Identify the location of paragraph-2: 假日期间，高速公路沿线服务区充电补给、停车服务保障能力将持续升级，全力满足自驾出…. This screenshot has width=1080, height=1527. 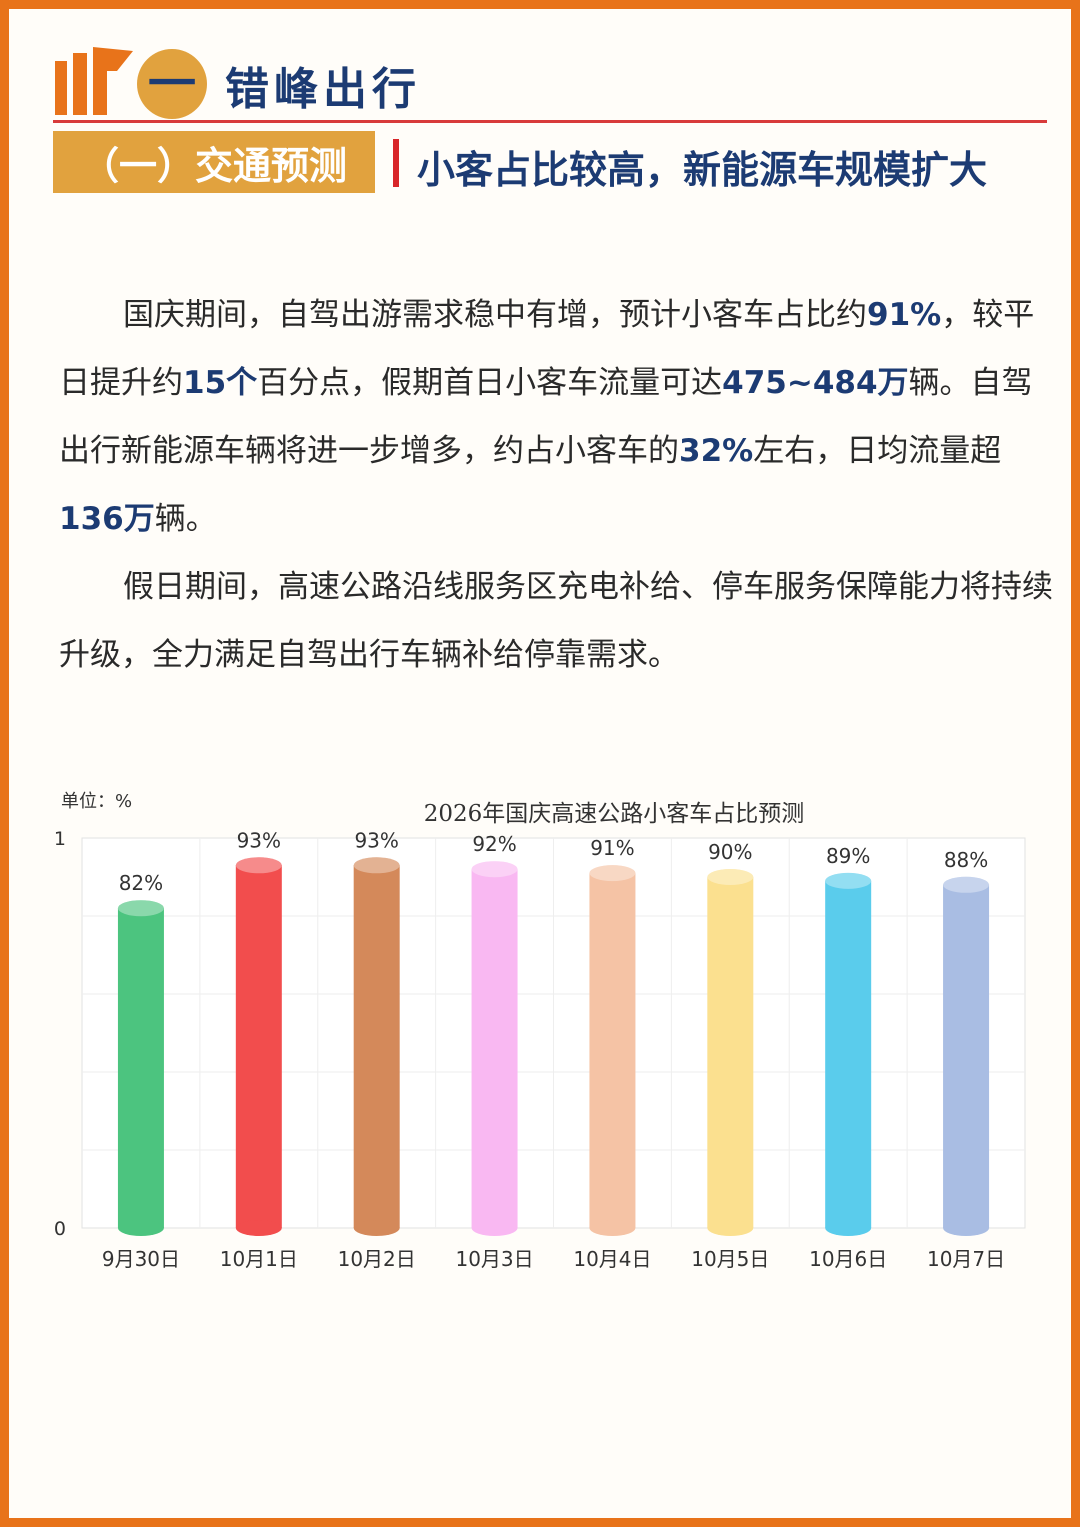
(559, 621).